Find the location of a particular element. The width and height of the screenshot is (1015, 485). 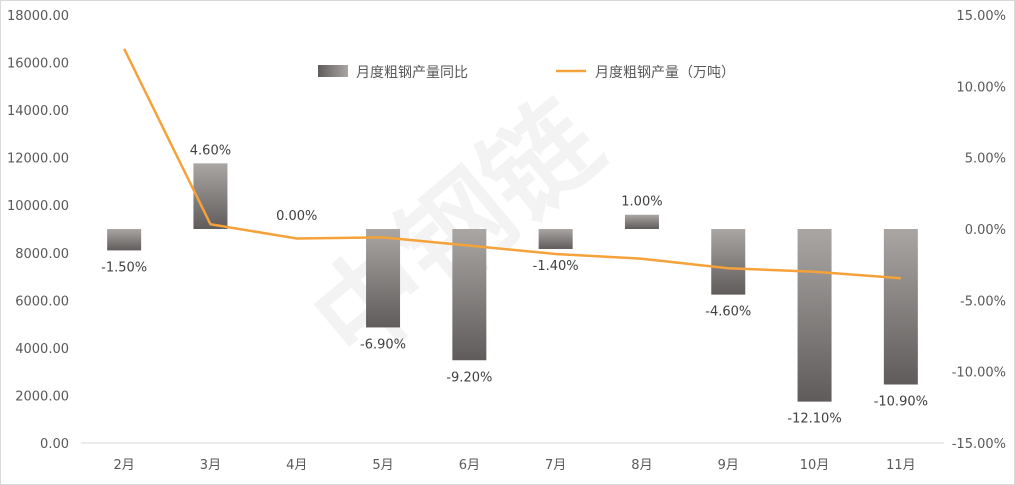

data-label: -1.50% is located at coordinates (124, 267).